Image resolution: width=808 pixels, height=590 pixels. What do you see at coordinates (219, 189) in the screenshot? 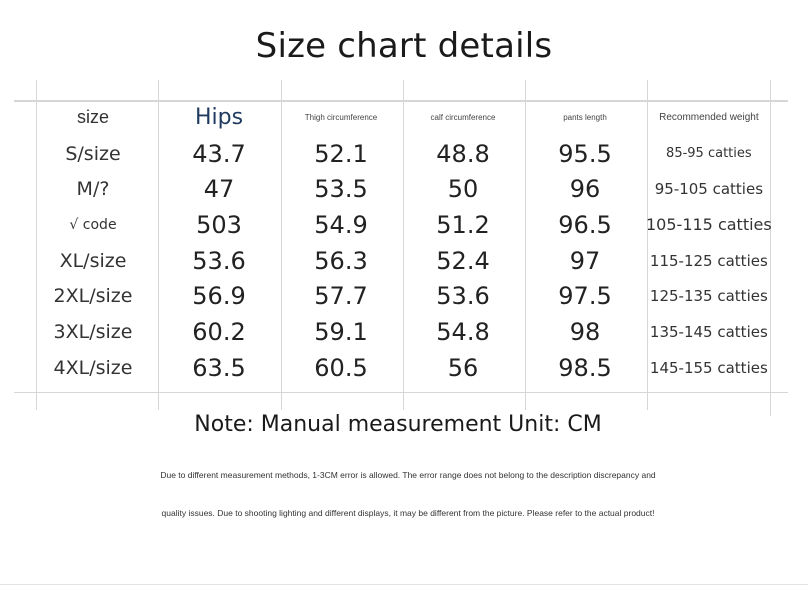
I see `hips-cell: 47` at bounding box center [219, 189].